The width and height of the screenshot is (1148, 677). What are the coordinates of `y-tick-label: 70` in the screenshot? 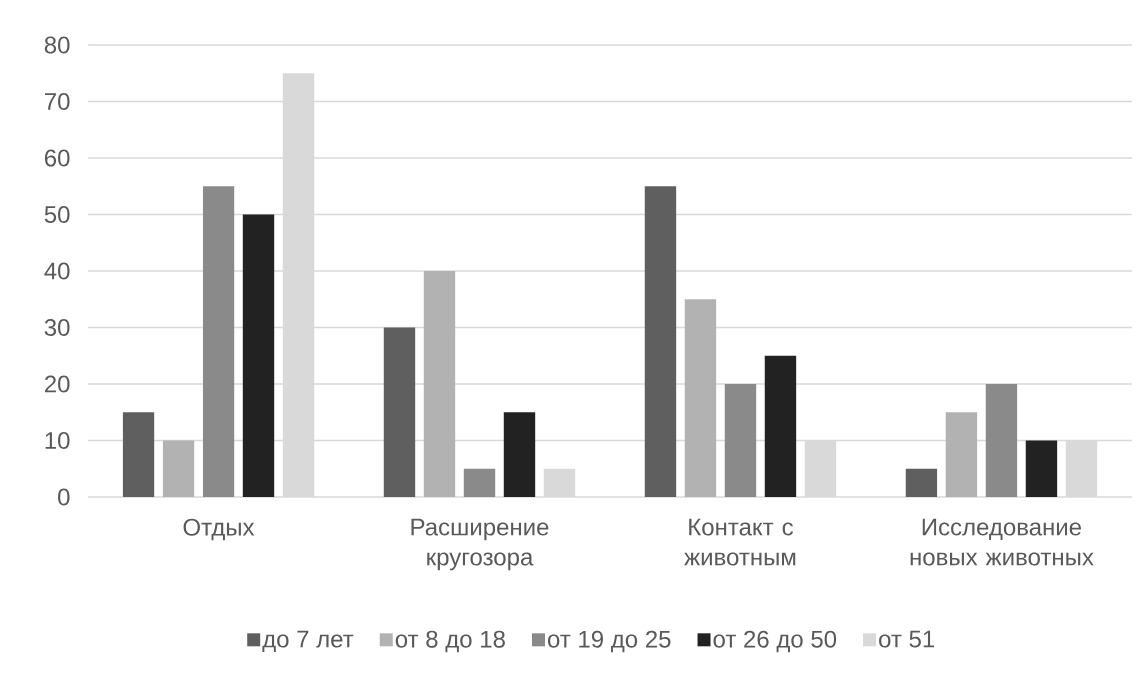 It's located at (57, 101).